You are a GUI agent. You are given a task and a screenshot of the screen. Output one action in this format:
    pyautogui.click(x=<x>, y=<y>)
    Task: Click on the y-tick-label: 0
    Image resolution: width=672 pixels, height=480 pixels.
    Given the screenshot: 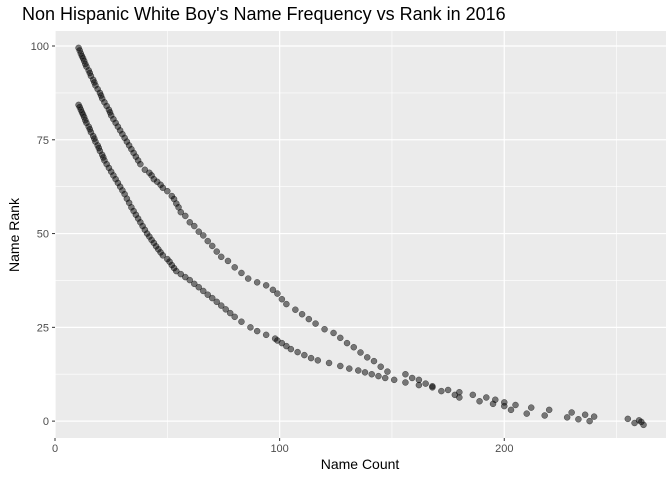 What is the action you would take?
    pyautogui.click(x=46, y=422)
    